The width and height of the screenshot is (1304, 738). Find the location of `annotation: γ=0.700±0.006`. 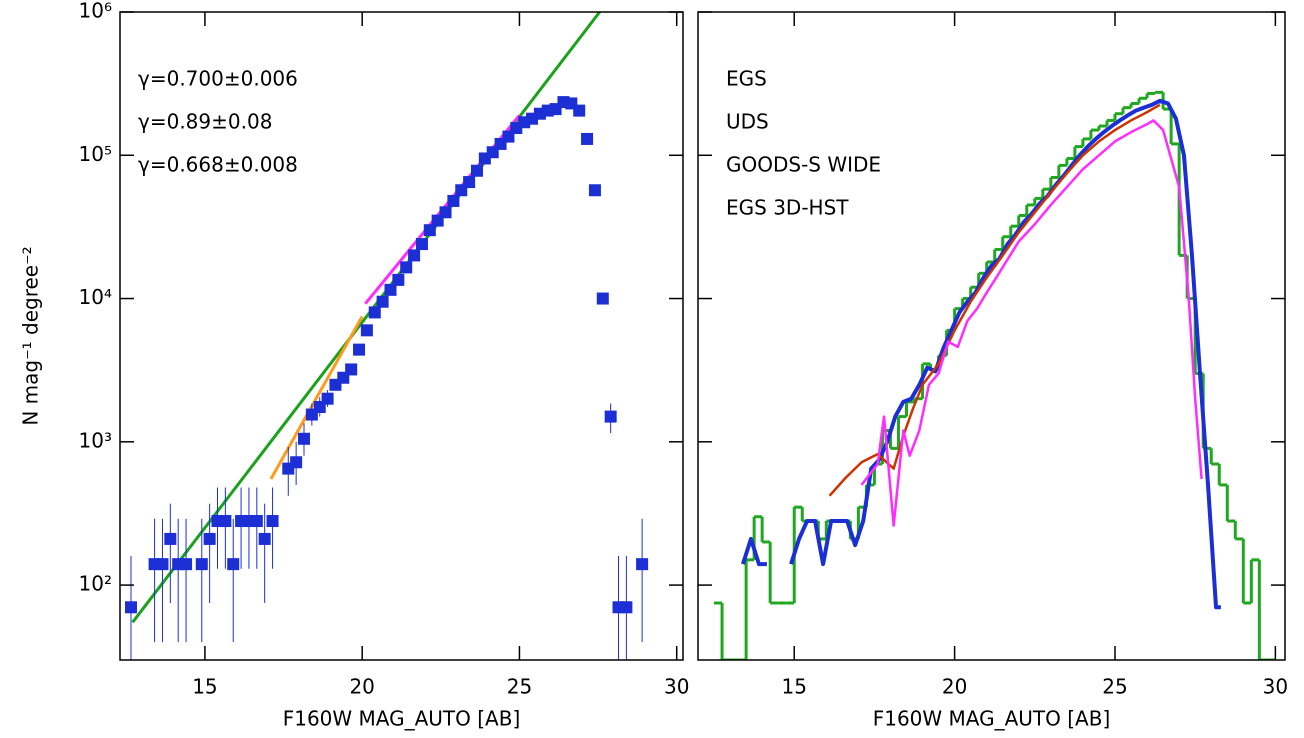

annotation: γ=0.700±0.006 is located at coordinates (218, 79).